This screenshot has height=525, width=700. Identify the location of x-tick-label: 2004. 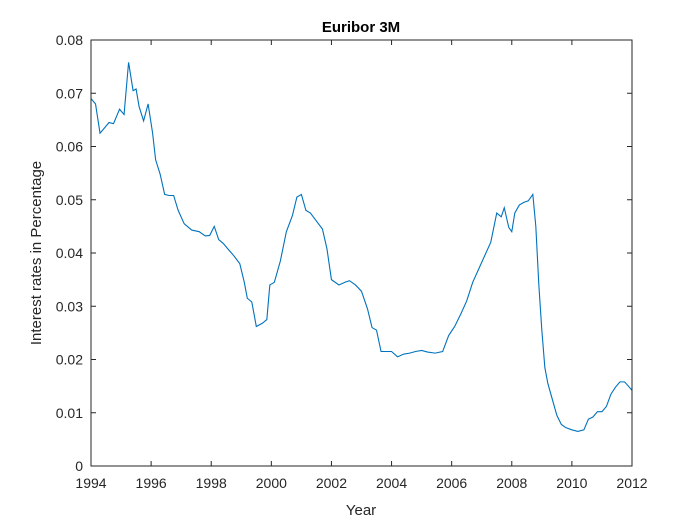
(391, 483).